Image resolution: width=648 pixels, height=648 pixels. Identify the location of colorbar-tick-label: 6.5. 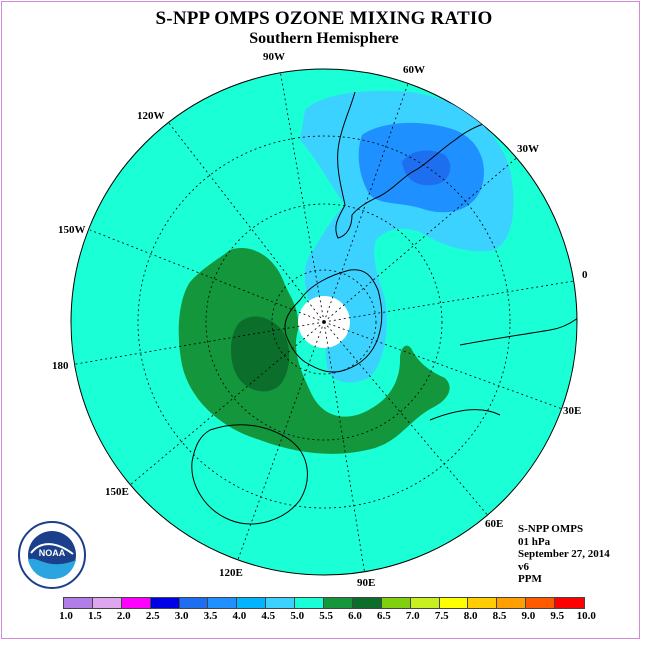
(384, 616).